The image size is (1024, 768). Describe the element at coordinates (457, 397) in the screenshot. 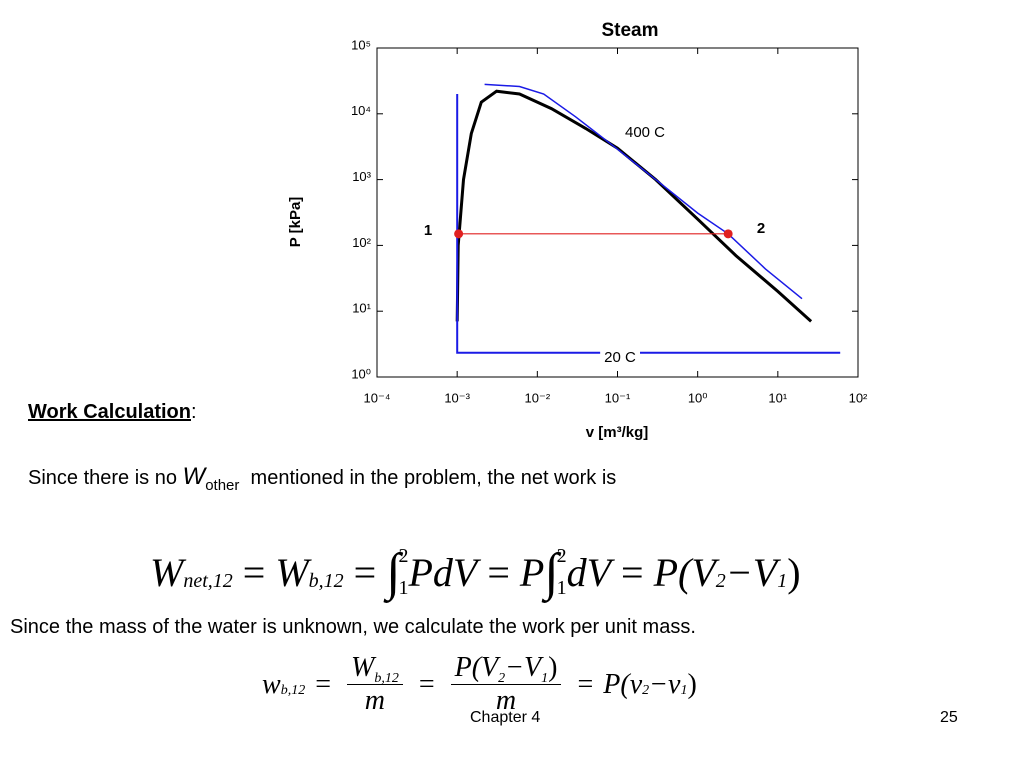

I see `x-tick-label: 10⁻³` at that location.